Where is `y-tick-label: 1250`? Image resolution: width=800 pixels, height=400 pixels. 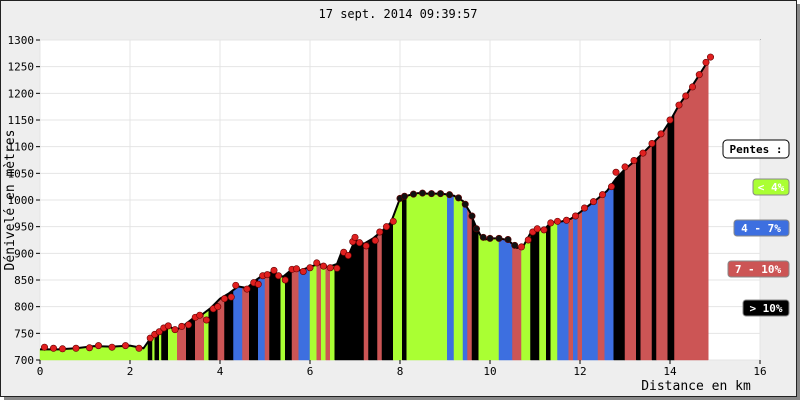
y-tick-label: 1250 is located at coordinates (21, 67).